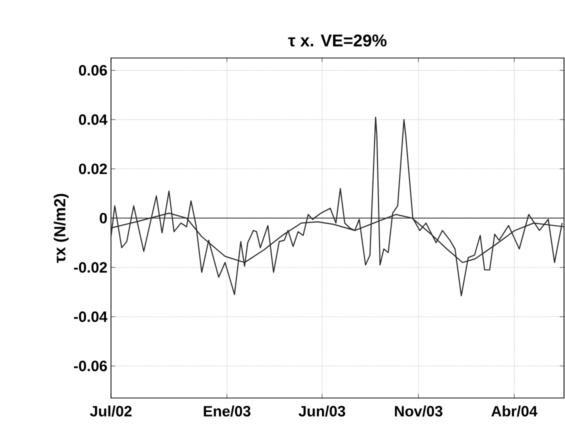 Image resolution: width=565 pixels, height=435 pixels. What do you see at coordinates (337, 40) in the screenshot?
I see `chart-title: τ x. VE=29%` at bounding box center [337, 40].